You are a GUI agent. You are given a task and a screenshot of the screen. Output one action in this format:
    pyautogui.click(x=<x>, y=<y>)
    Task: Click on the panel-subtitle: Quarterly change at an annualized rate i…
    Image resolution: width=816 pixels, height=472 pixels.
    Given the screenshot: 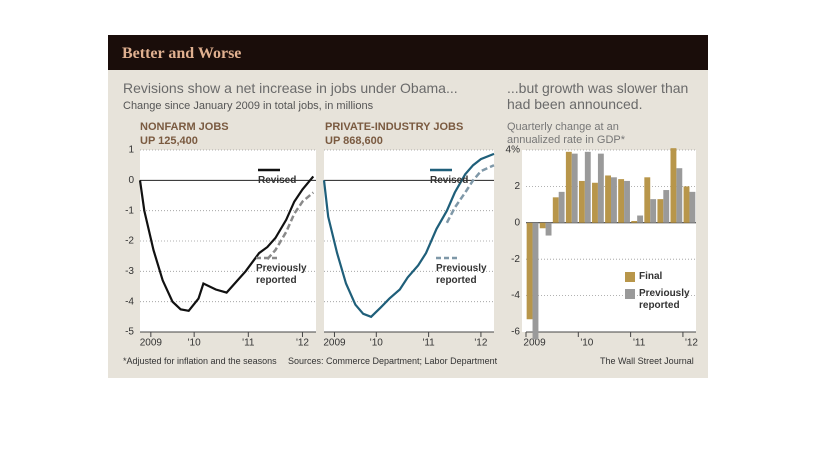 What is the action you would take?
    pyautogui.click(x=566, y=133)
    